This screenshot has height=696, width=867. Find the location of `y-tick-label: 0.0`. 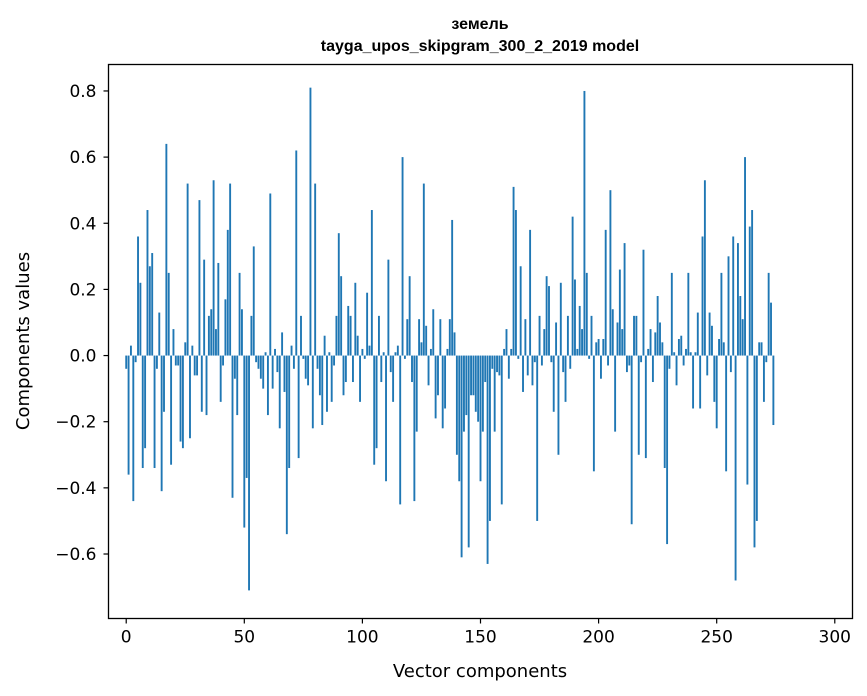

y-tick-label: 0.0 is located at coordinates (82, 357).